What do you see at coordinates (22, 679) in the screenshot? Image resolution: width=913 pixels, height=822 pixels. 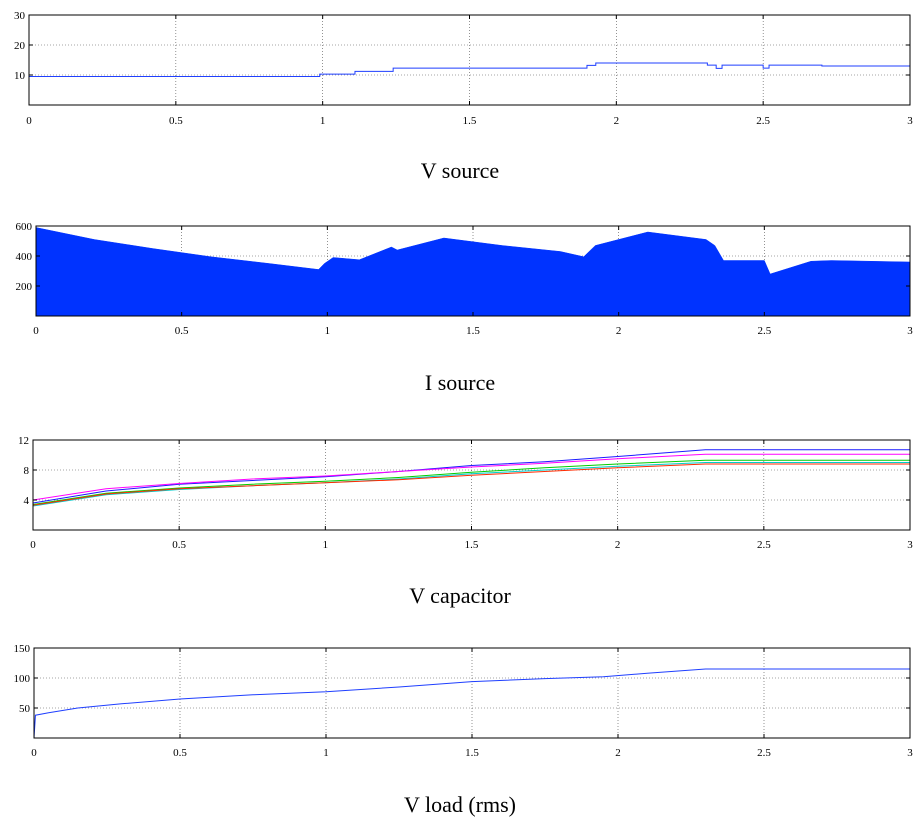 I see `y-tick-label: 100` at bounding box center [22, 679].